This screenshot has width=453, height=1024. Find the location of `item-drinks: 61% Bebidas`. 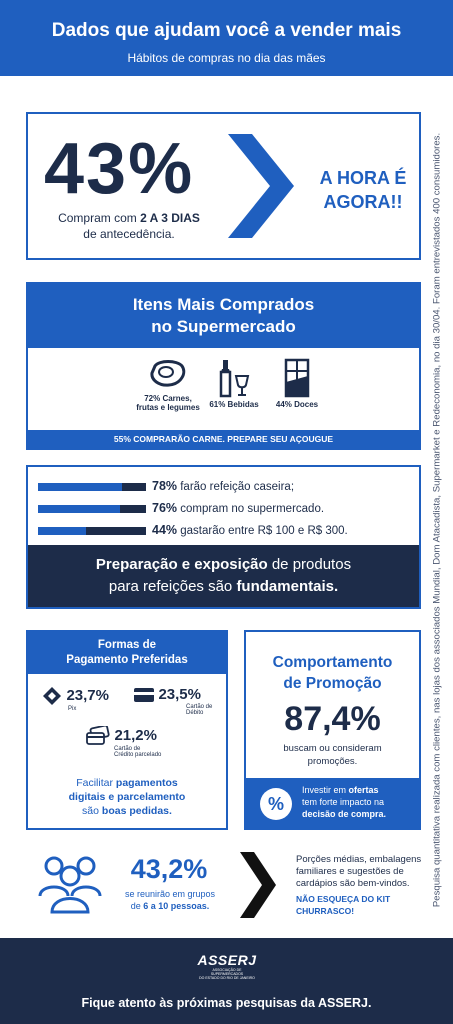

item-drinks: 61% Bebidas is located at coordinates (234, 383).